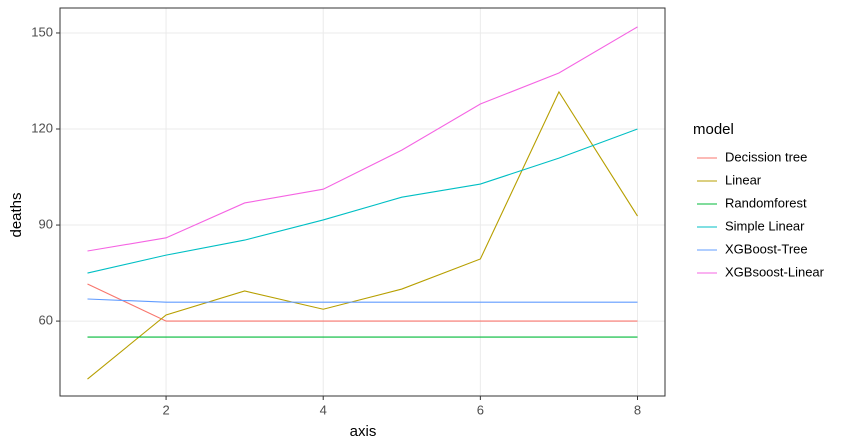 The height and width of the screenshot is (447, 850). What do you see at coordinates (775, 271) in the screenshot?
I see `legend-label: XGBsoost-Linear` at bounding box center [775, 271].